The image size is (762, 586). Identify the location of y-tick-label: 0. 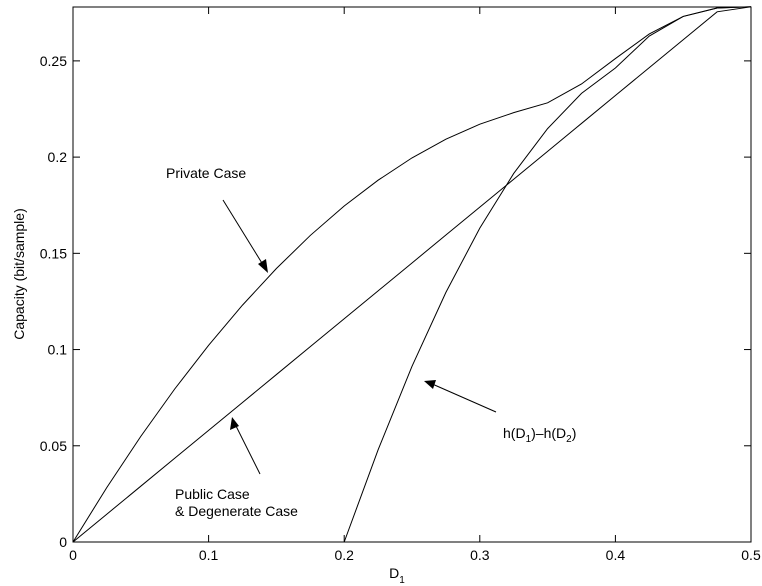
(63, 542).